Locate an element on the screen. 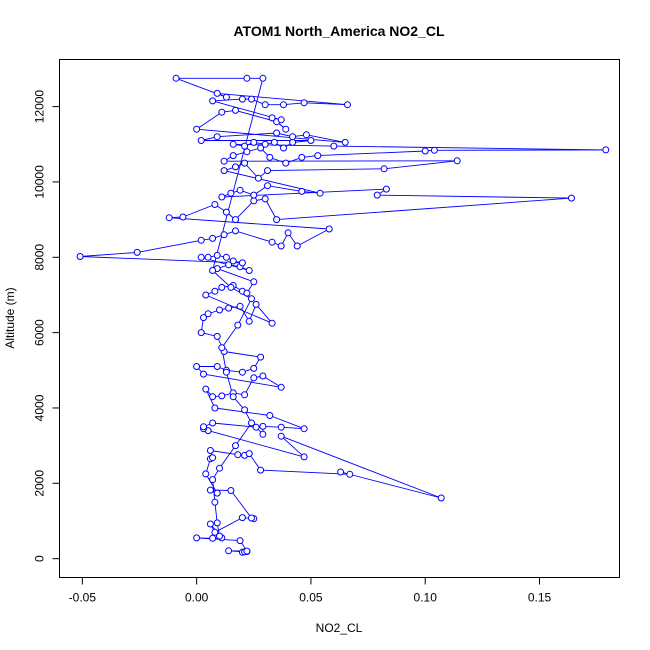  y-tick-label: 12000 is located at coordinates (40, 107).